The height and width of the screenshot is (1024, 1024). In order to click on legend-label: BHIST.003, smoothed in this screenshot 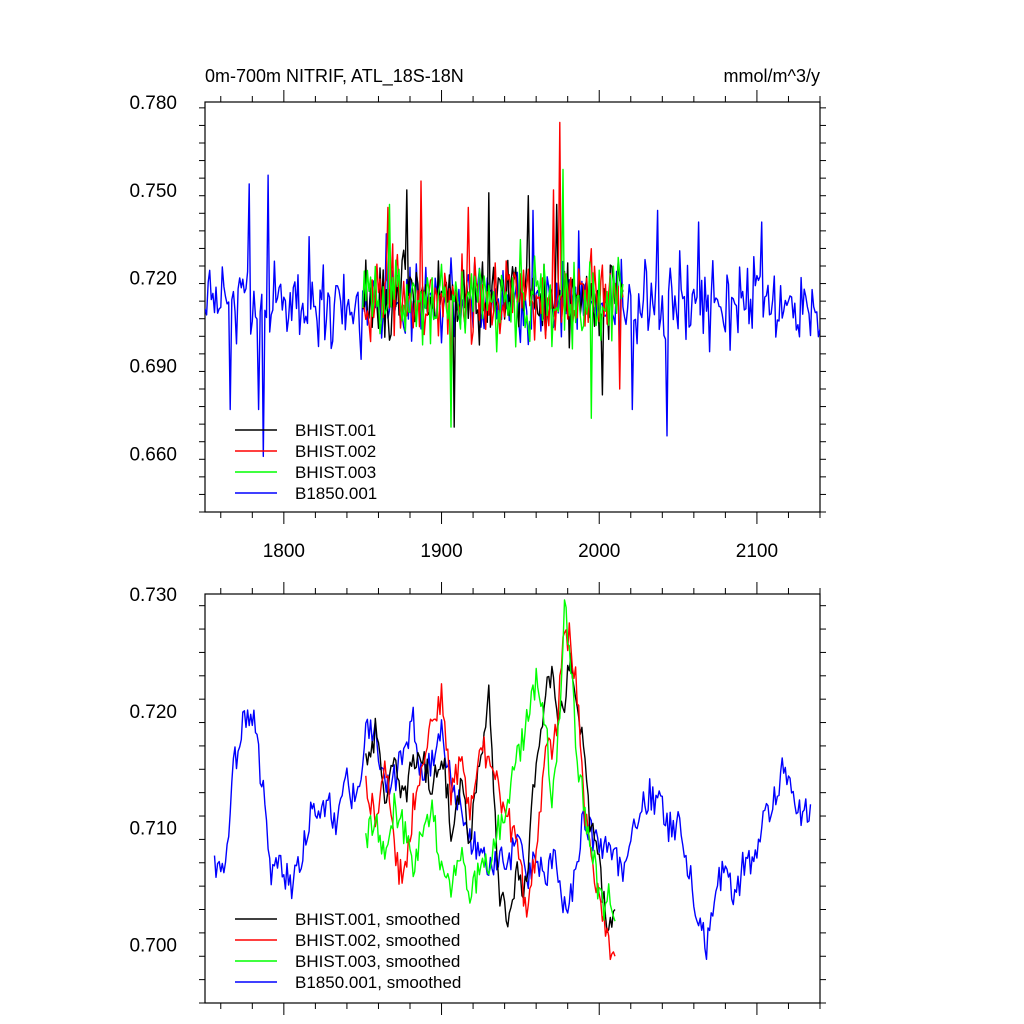, I will do `click(377, 961)`.